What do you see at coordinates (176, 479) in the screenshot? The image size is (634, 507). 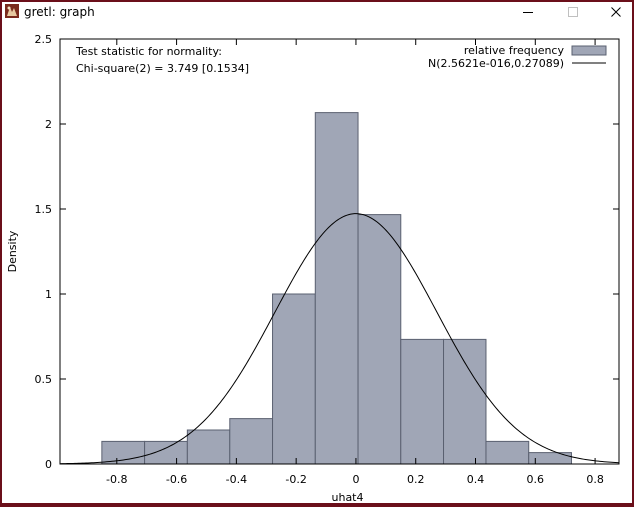 I see `x-tick-label: -0.6` at bounding box center [176, 479].